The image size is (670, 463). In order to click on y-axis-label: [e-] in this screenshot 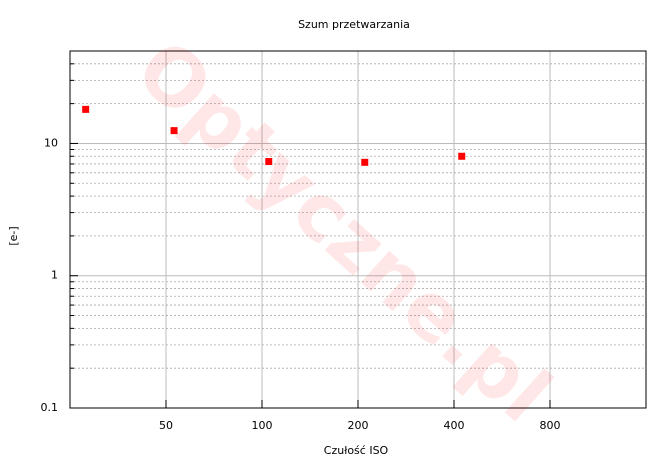, I will do `click(13, 235)`.